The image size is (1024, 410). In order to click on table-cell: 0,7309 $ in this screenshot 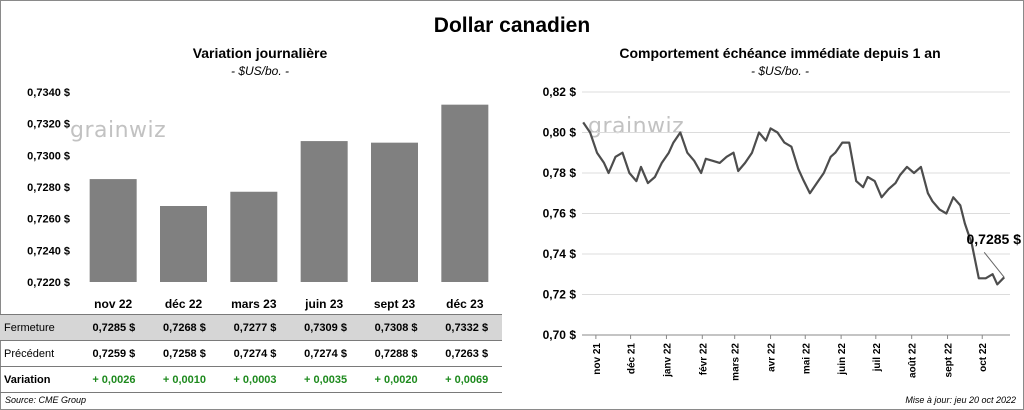, I will do `click(325, 327)`.